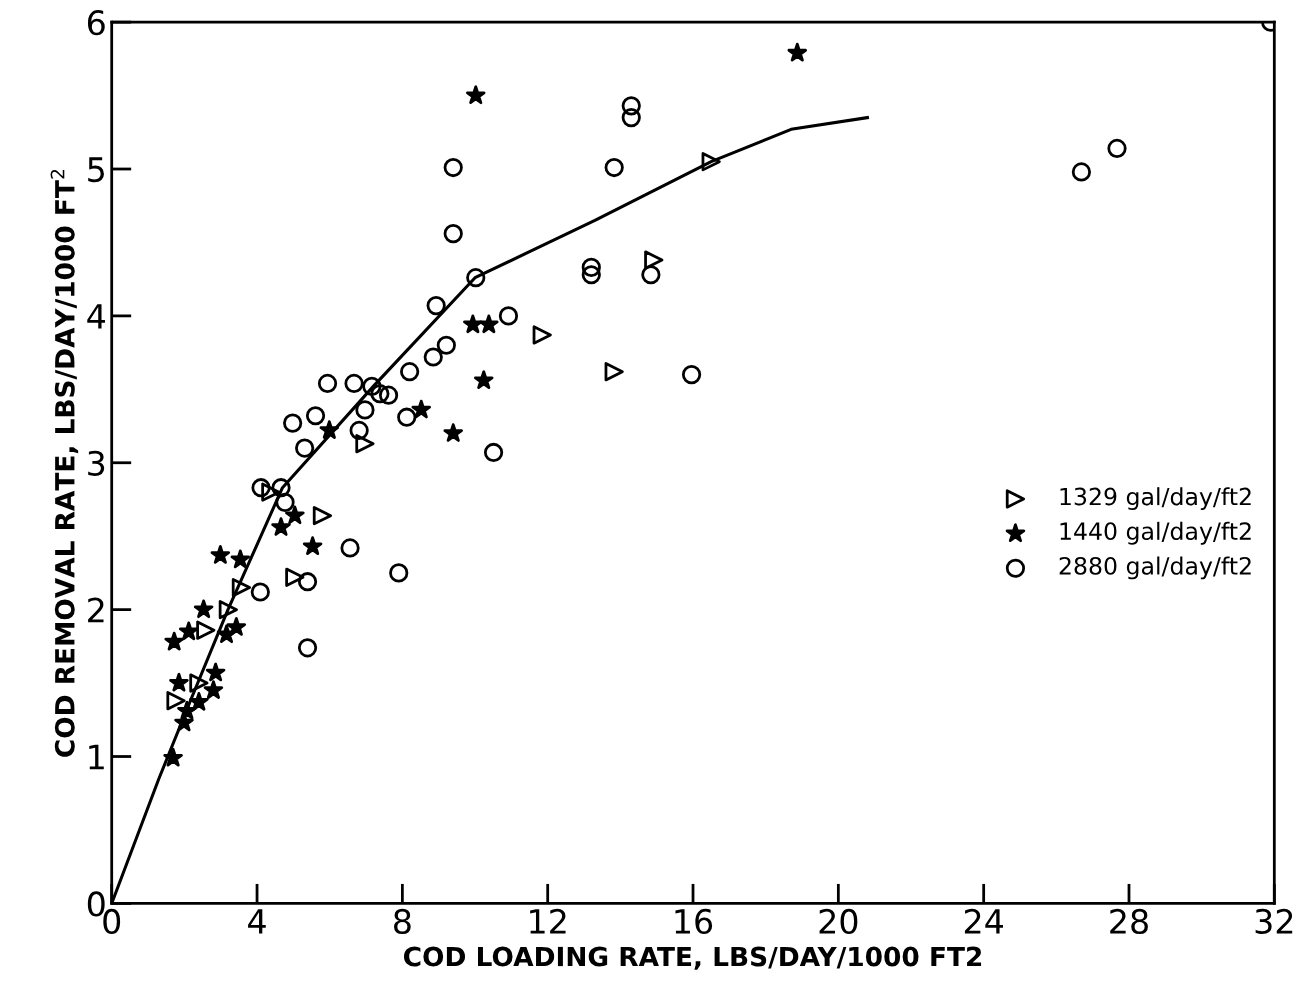 Image resolution: width=1299 pixels, height=1006 pixels. Describe the element at coordinates (1274, 921) in the screenshot. I see `x-tick-label: 32` at that location.